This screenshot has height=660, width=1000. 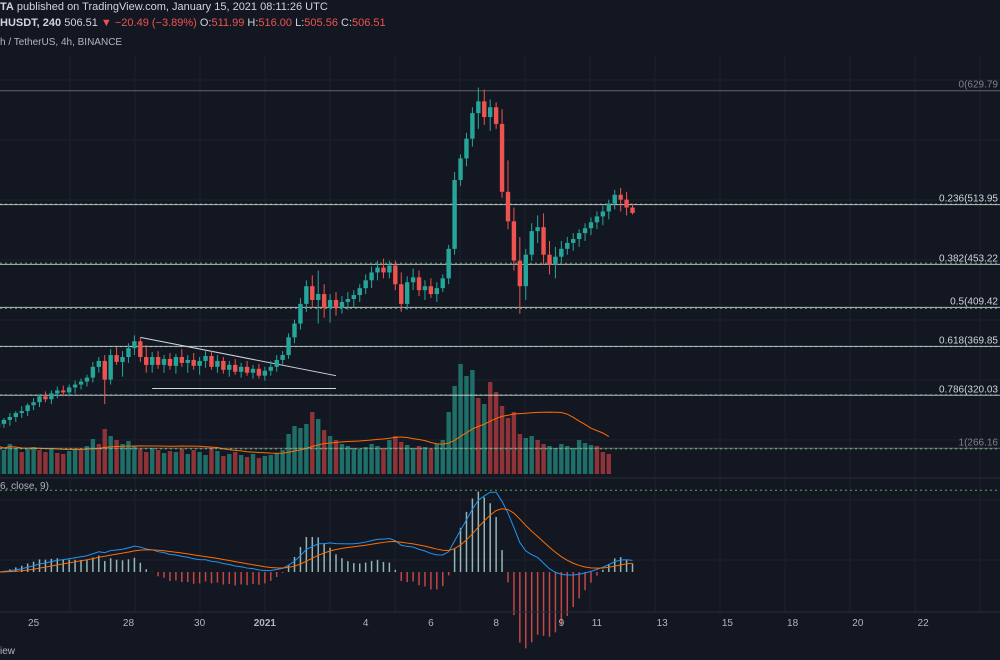 I want to click on macd-indicator-label: 6, close, 9), so click(x=24, y=486).